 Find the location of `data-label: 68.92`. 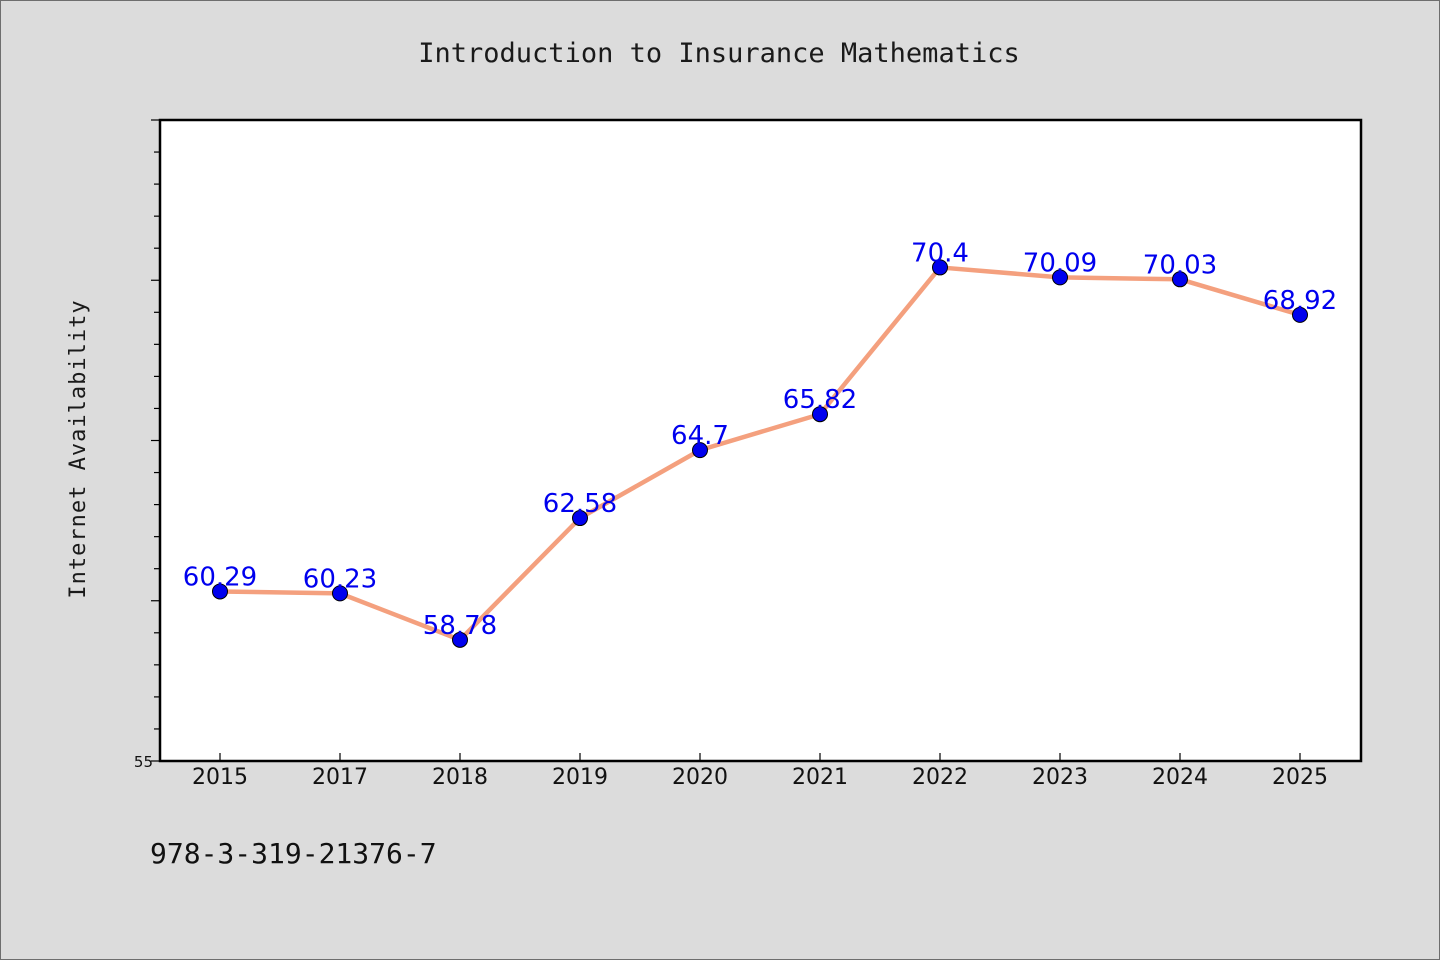

data-label: 68.92 is located at coordinates (1300, 301).